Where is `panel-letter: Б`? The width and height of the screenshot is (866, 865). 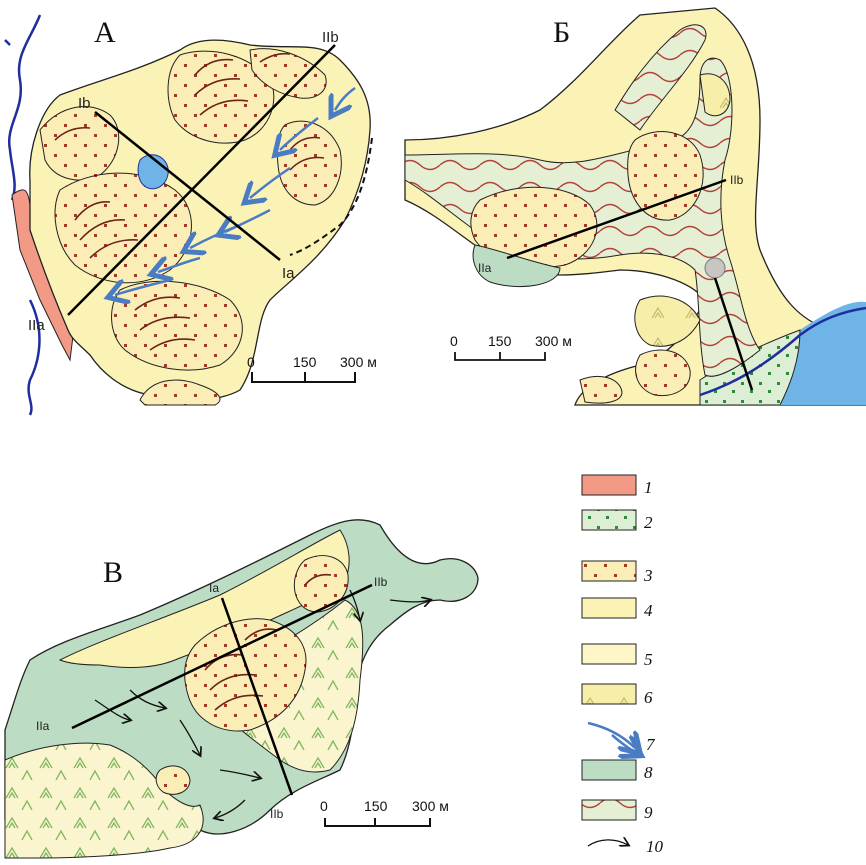
panel-letter: Б is located at coordinates (561, 32).